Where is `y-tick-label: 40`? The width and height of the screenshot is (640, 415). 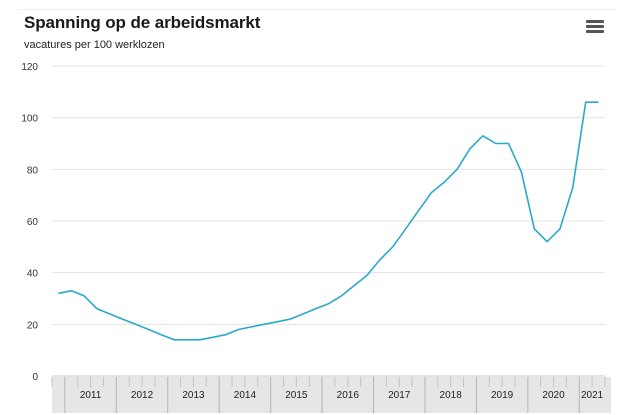
y-tick-label: 40 is located at coordinates (33, 274).